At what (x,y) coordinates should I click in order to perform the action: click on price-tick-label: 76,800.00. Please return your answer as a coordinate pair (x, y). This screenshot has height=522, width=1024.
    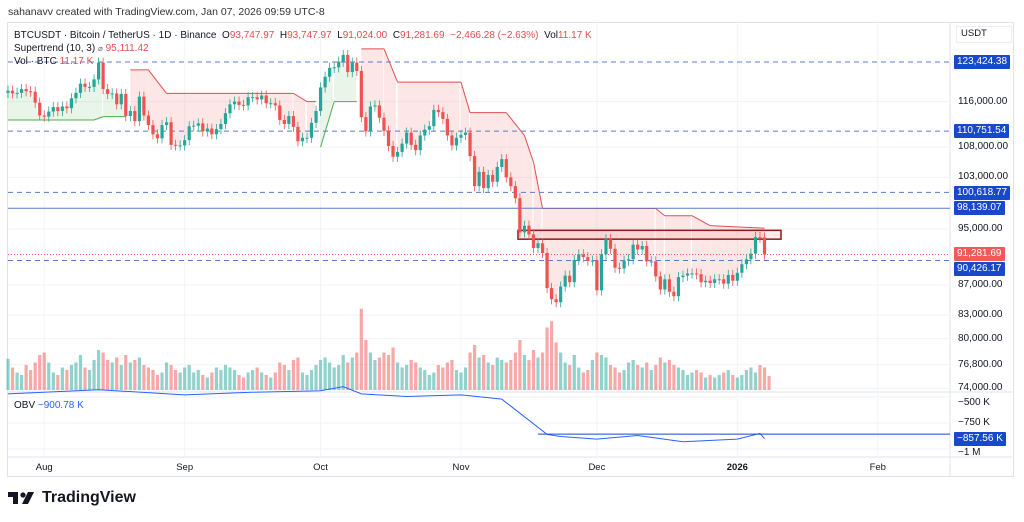
    Looking at the image, I should click on (980, 364).